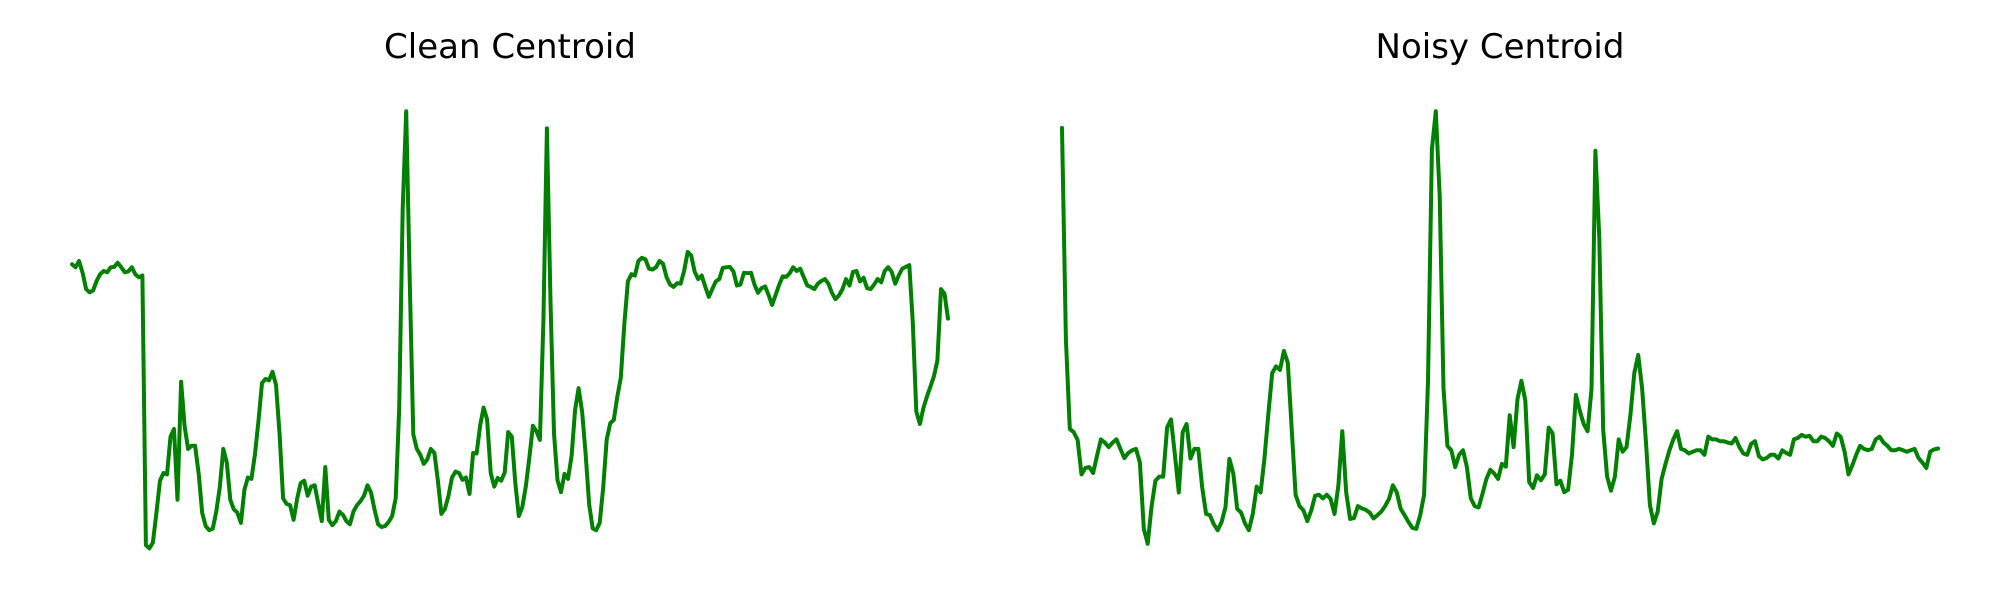 The height and width of the screenshot is (600, 2000). What do you see at coordinates (510, 47) in the screenshot?
I see `chart-title-clean: Clean Centroid` at bounding box center [510, 47].